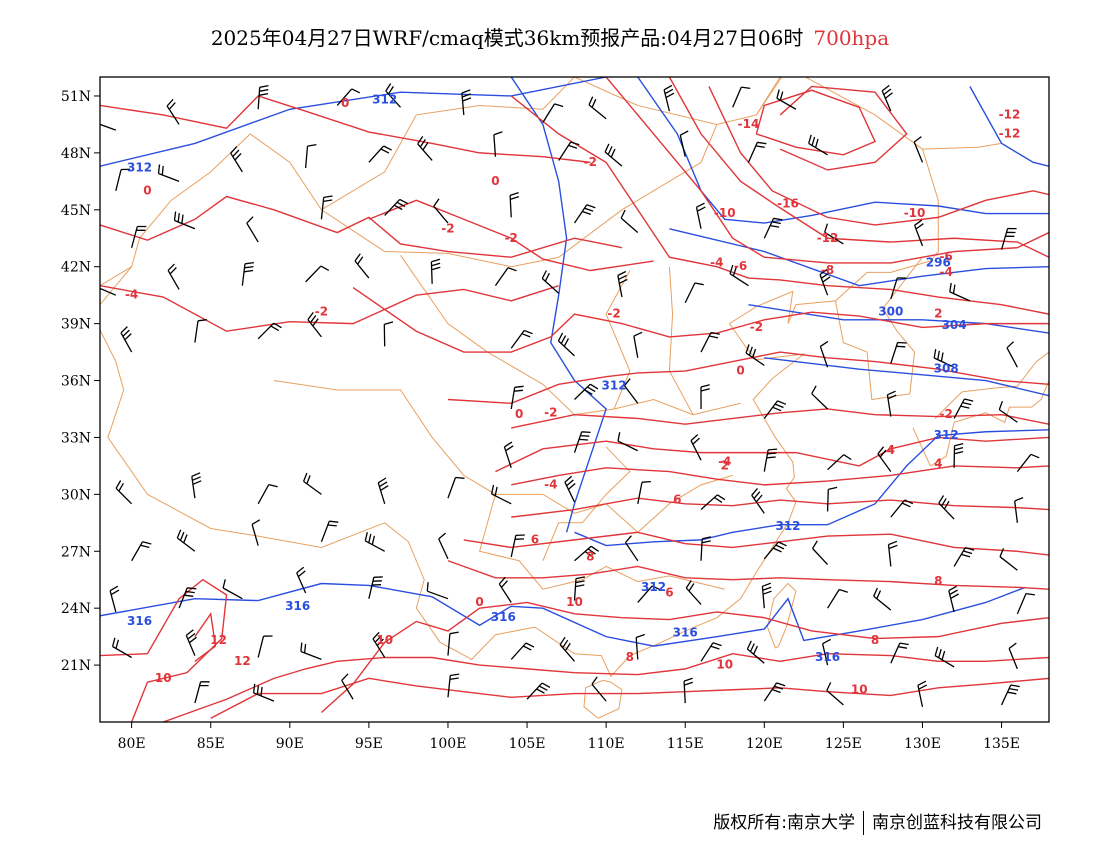  Describe the element at coordinates (938, 262) in the screenshot. I see `height-label: 296` at that location.